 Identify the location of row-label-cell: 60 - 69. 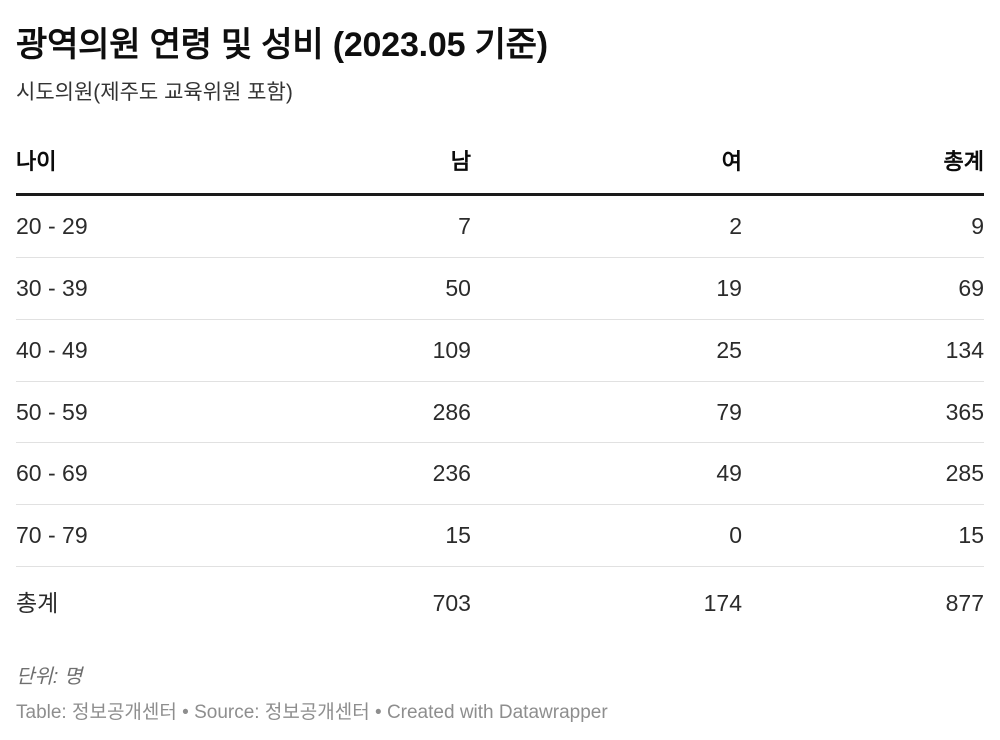
(122, 473).